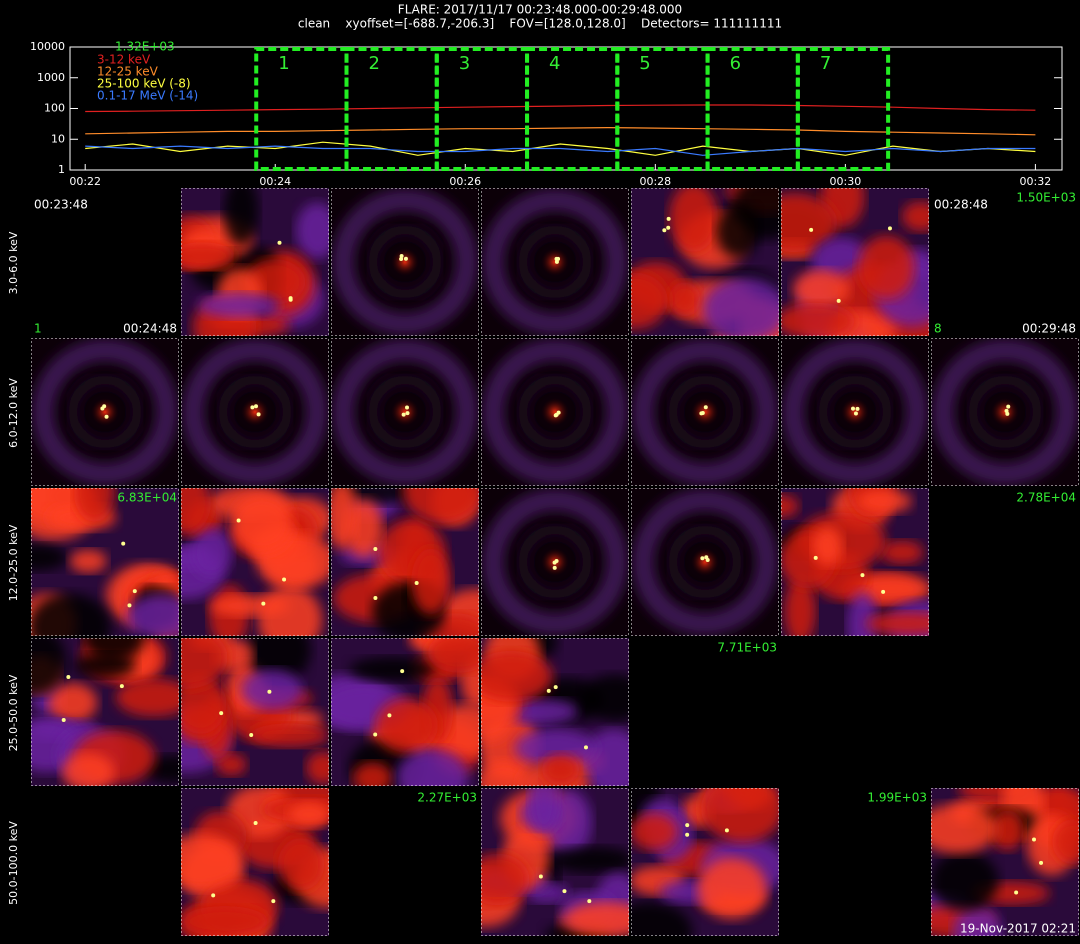  I want to click on row-label: 6.0-12.0 keV, so click(13, 413).